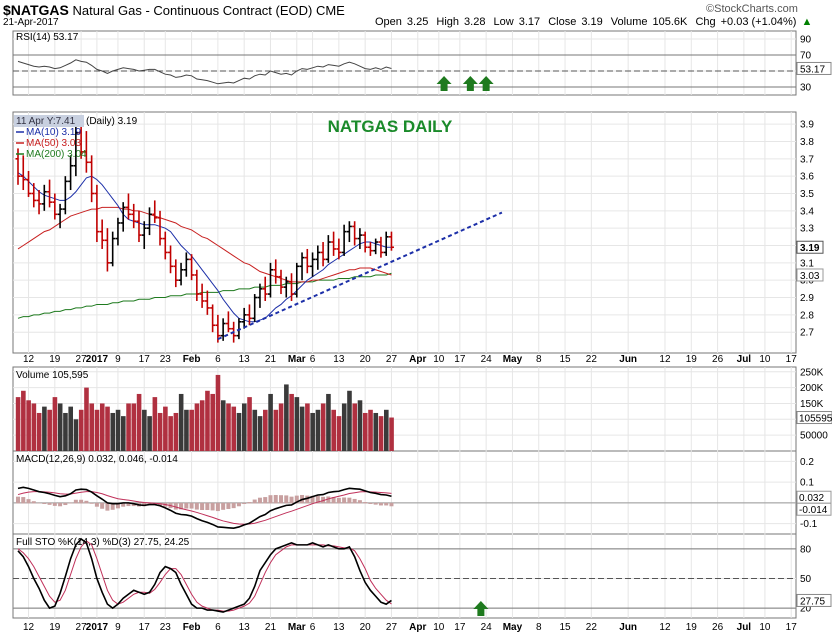 Image resolution: width=832 pixels, height=633 pixels. What do you see at coordinates (444, 83) in the screenshot?
I see `green-up-arrow-icon` at bounding box center [444, 83].